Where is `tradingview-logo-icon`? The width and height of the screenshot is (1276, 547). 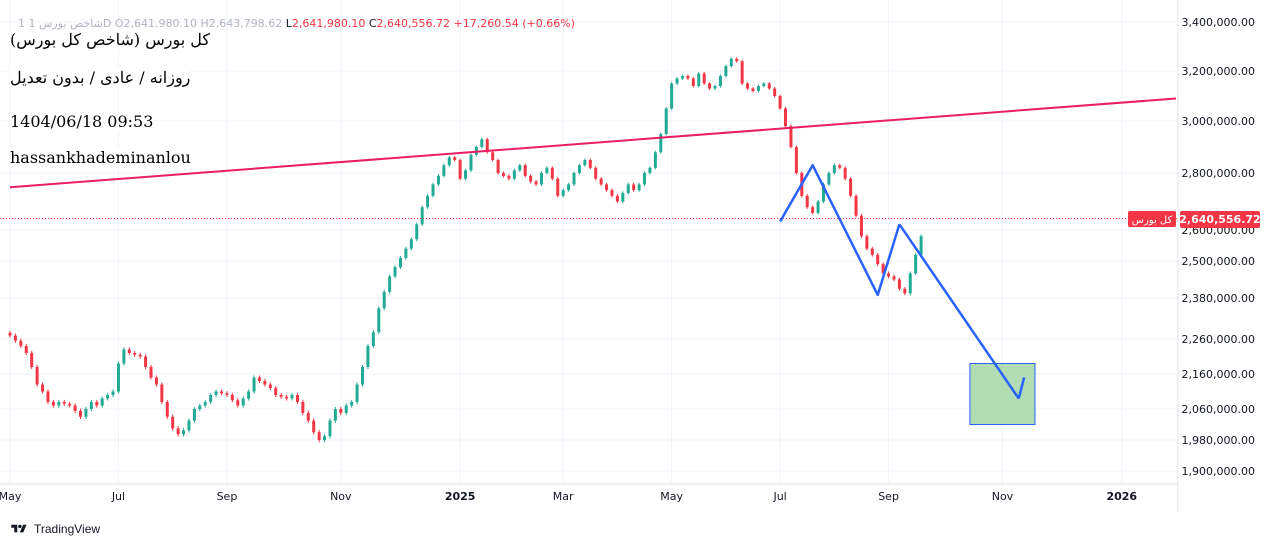 tradingview-logo-icon is located at coordinates (19, 528).